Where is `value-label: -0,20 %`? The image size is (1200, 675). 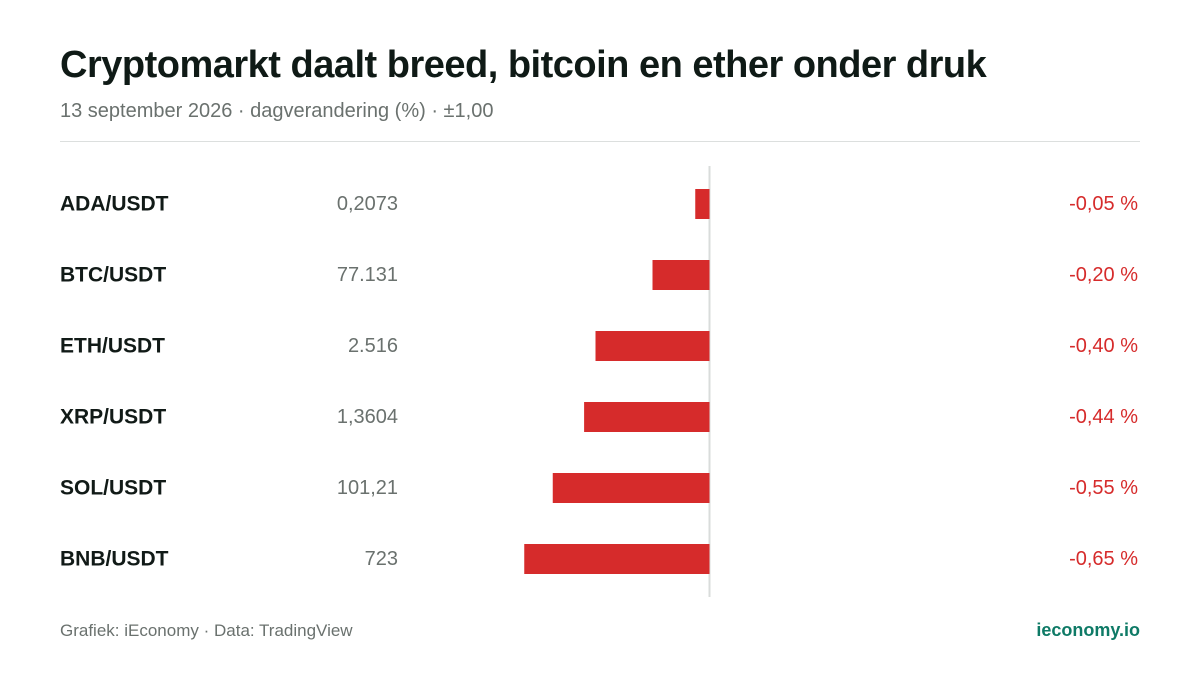 value-label: -0,20 % is located at coordinates (1103, 275).